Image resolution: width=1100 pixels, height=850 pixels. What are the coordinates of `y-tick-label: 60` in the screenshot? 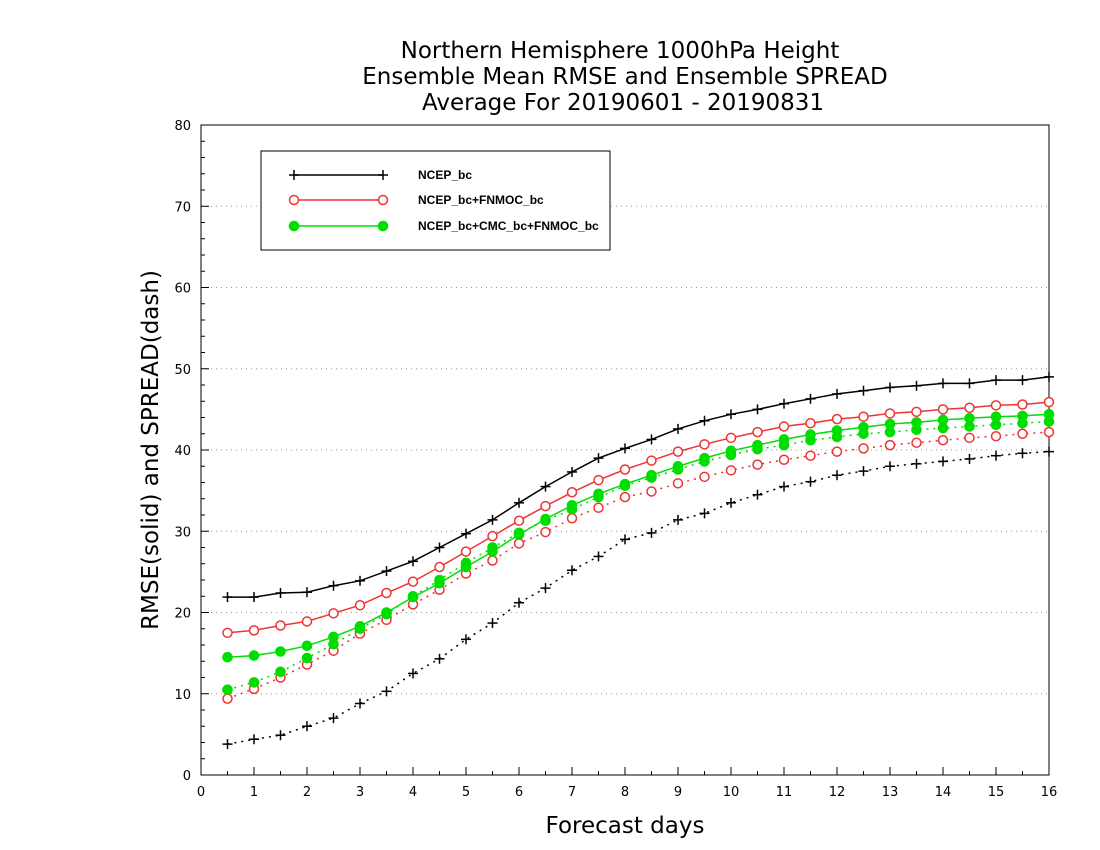 It's located at (182, 289).